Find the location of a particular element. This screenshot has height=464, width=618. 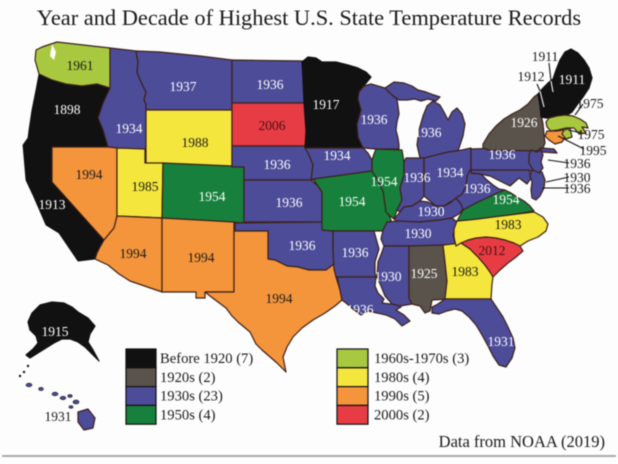

svg-text: 1925 is located at coordinates (424, 273).